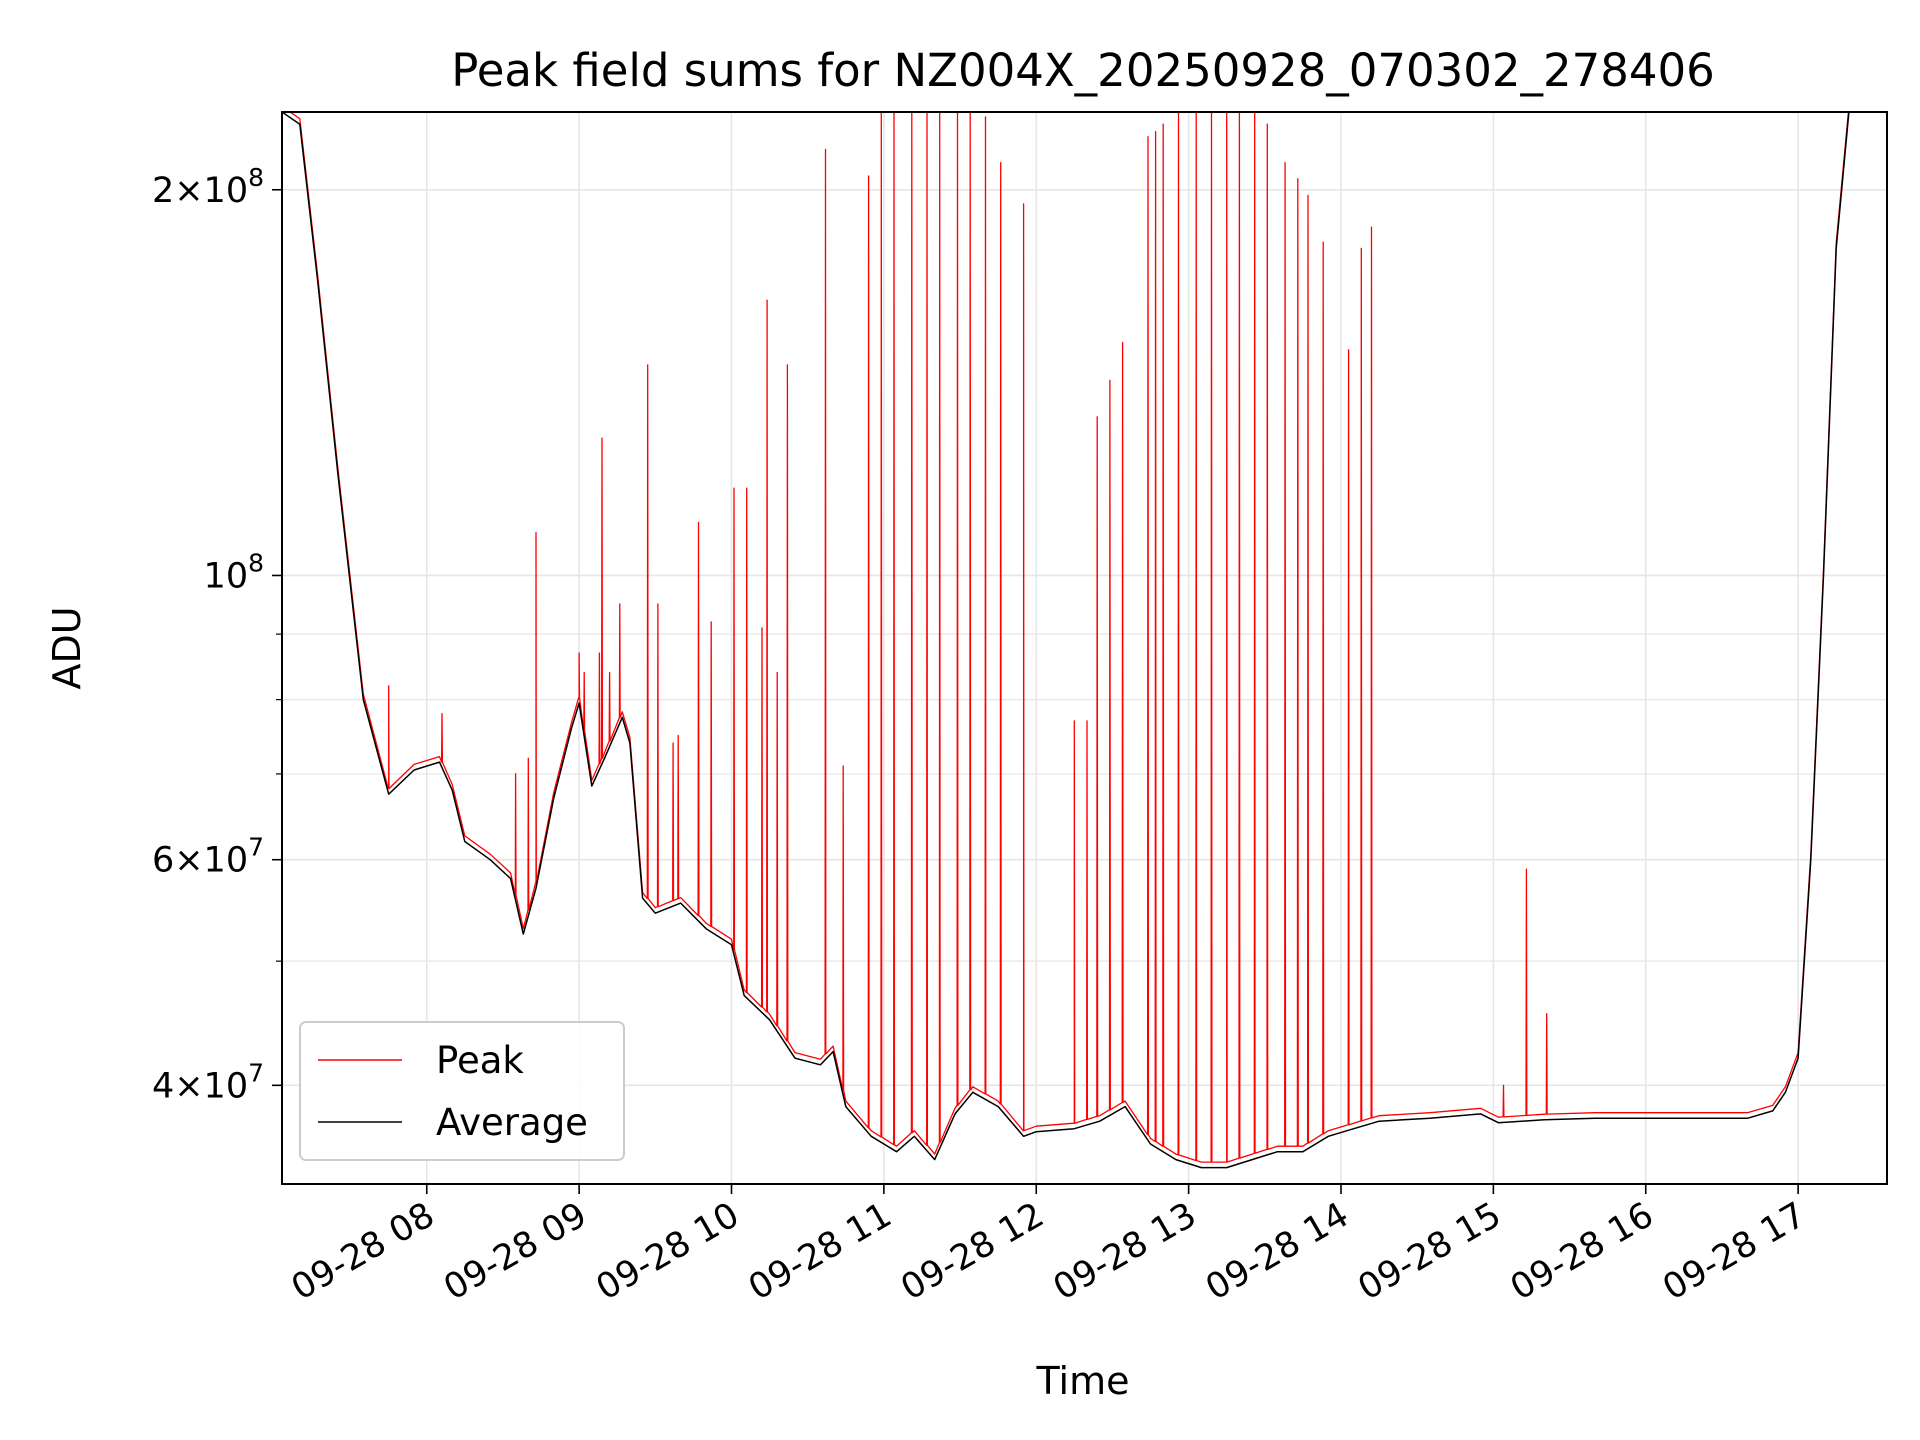  I want to click on legend-average-label: Average, so click(512, 1122).